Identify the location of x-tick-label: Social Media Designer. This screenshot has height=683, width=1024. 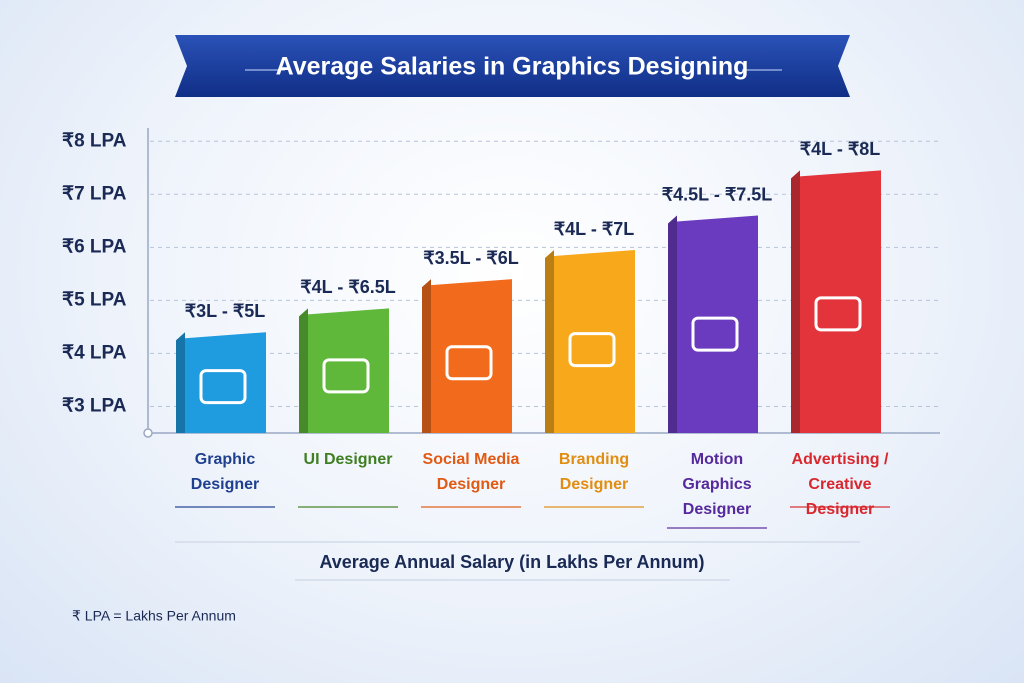
(471, 472).